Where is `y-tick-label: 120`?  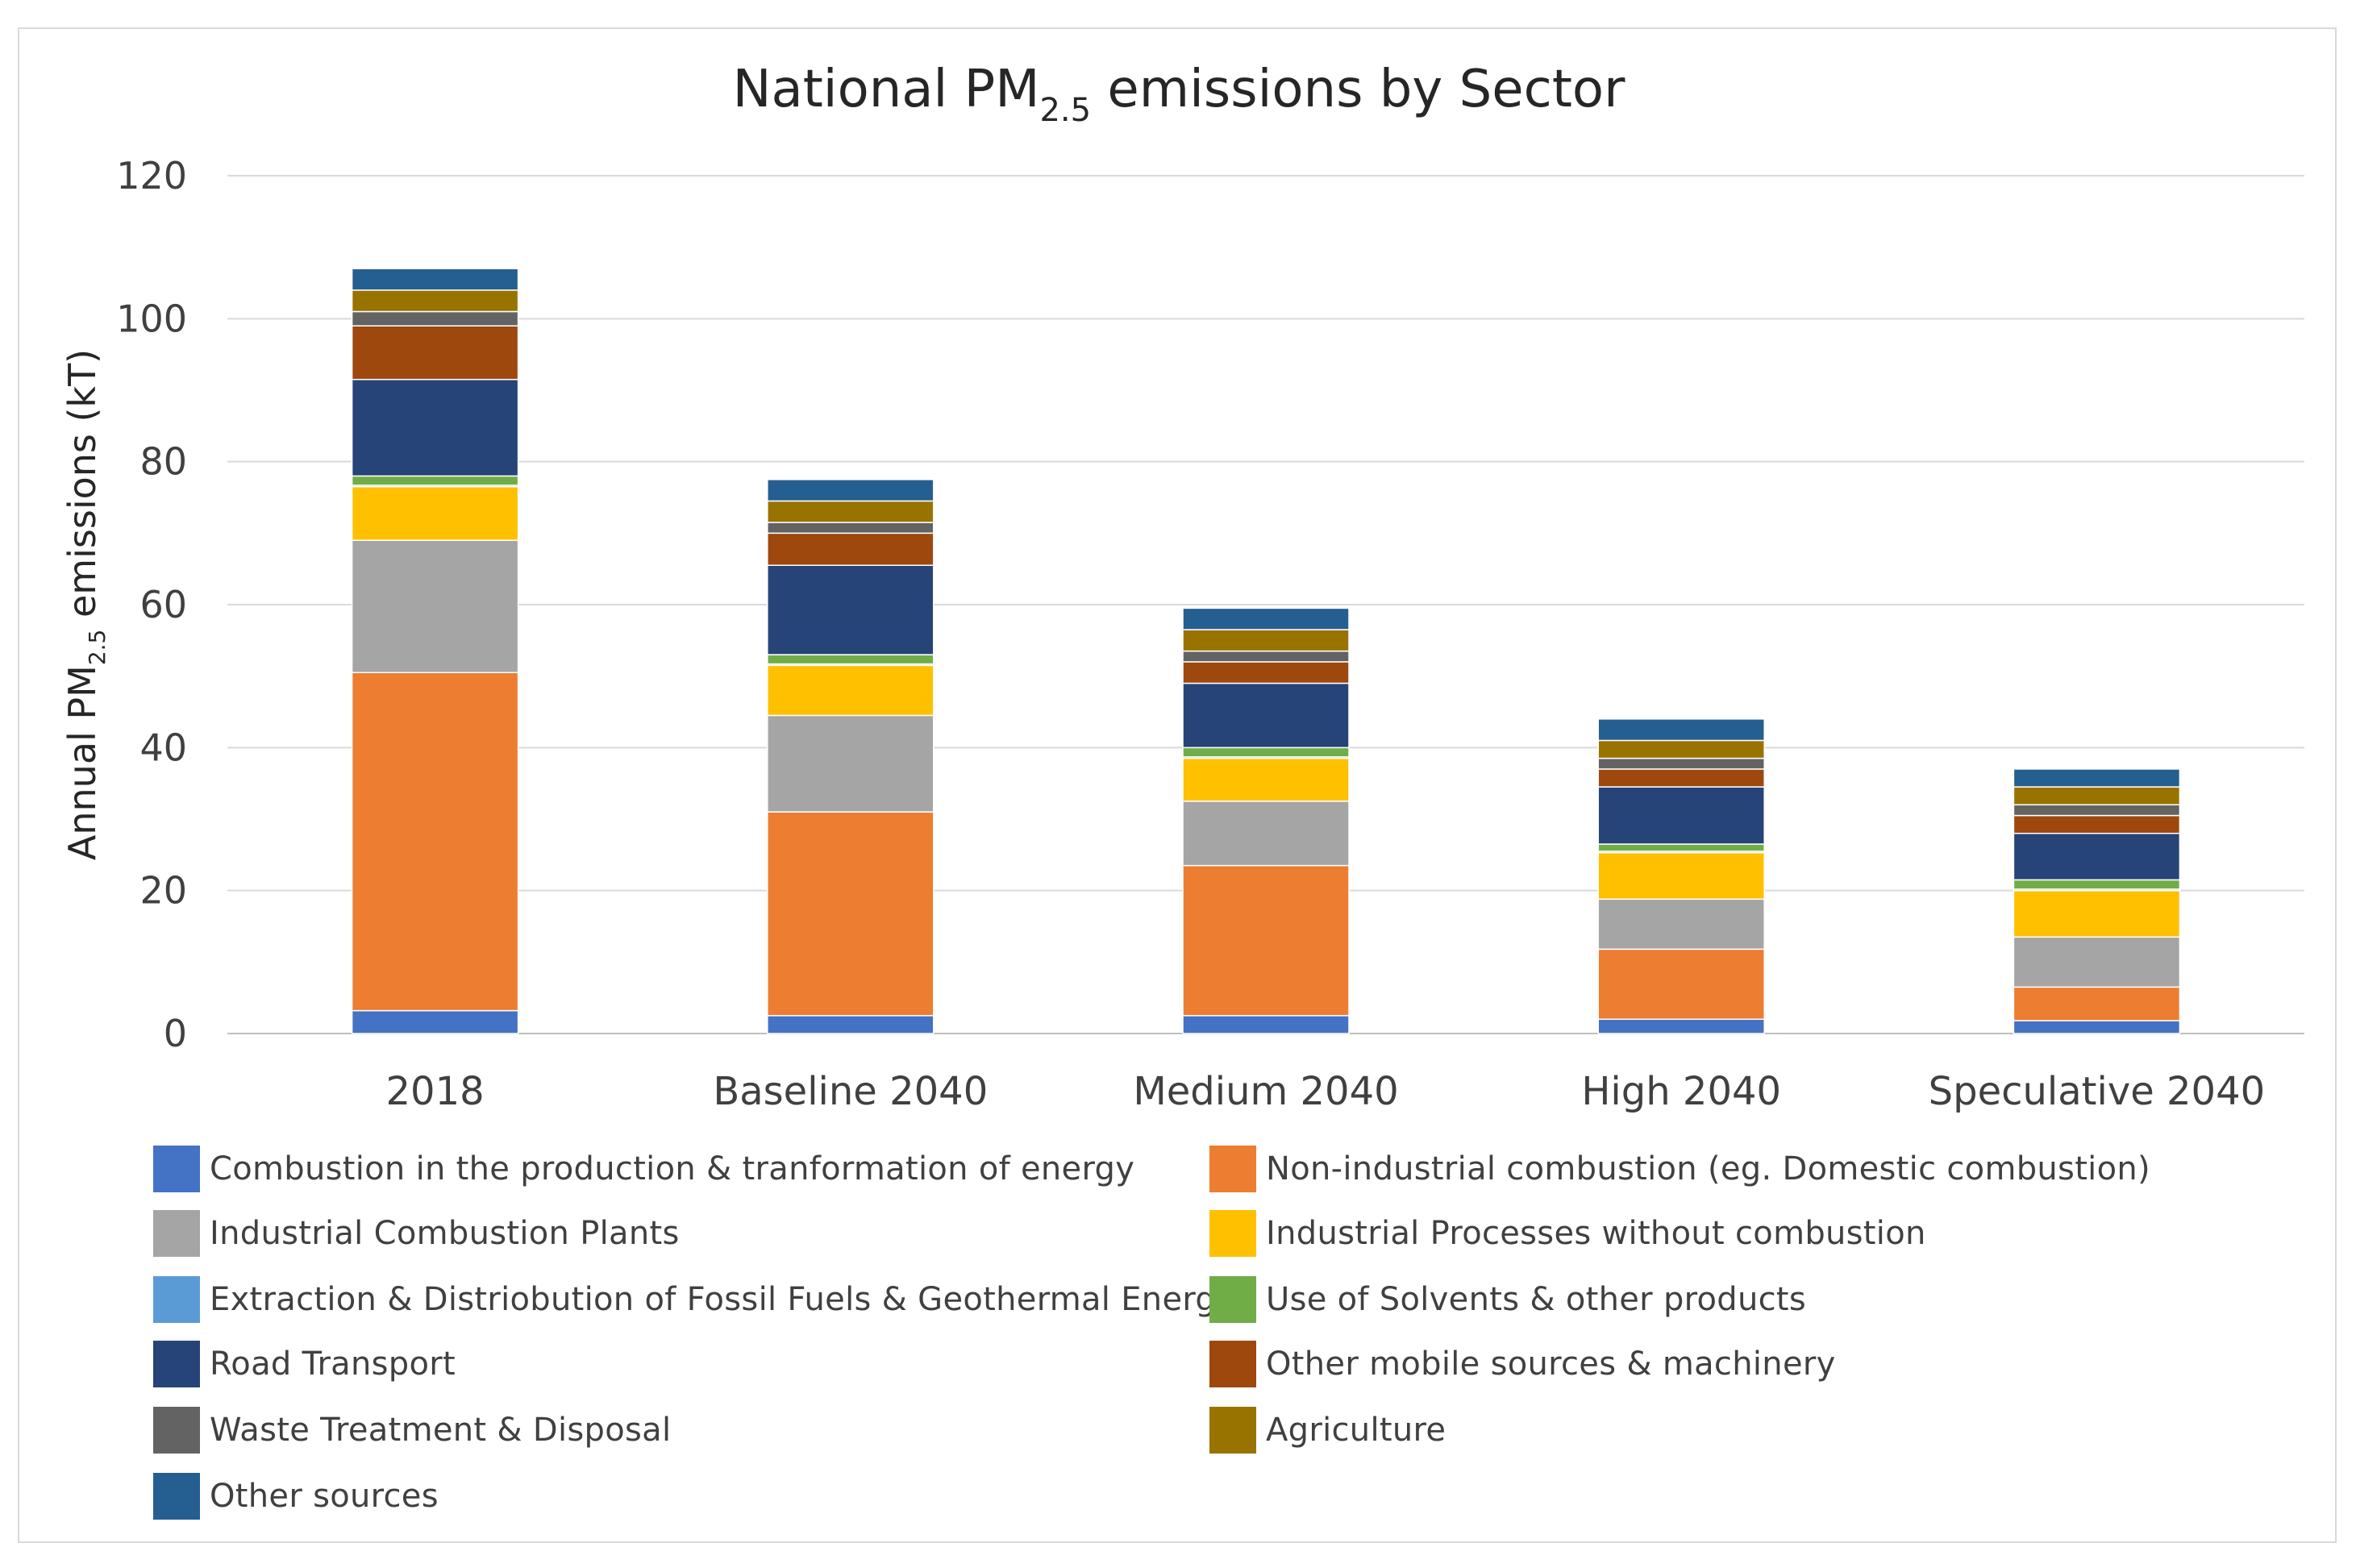 y-tick-label: 120 is located at coordinates (151, 176).